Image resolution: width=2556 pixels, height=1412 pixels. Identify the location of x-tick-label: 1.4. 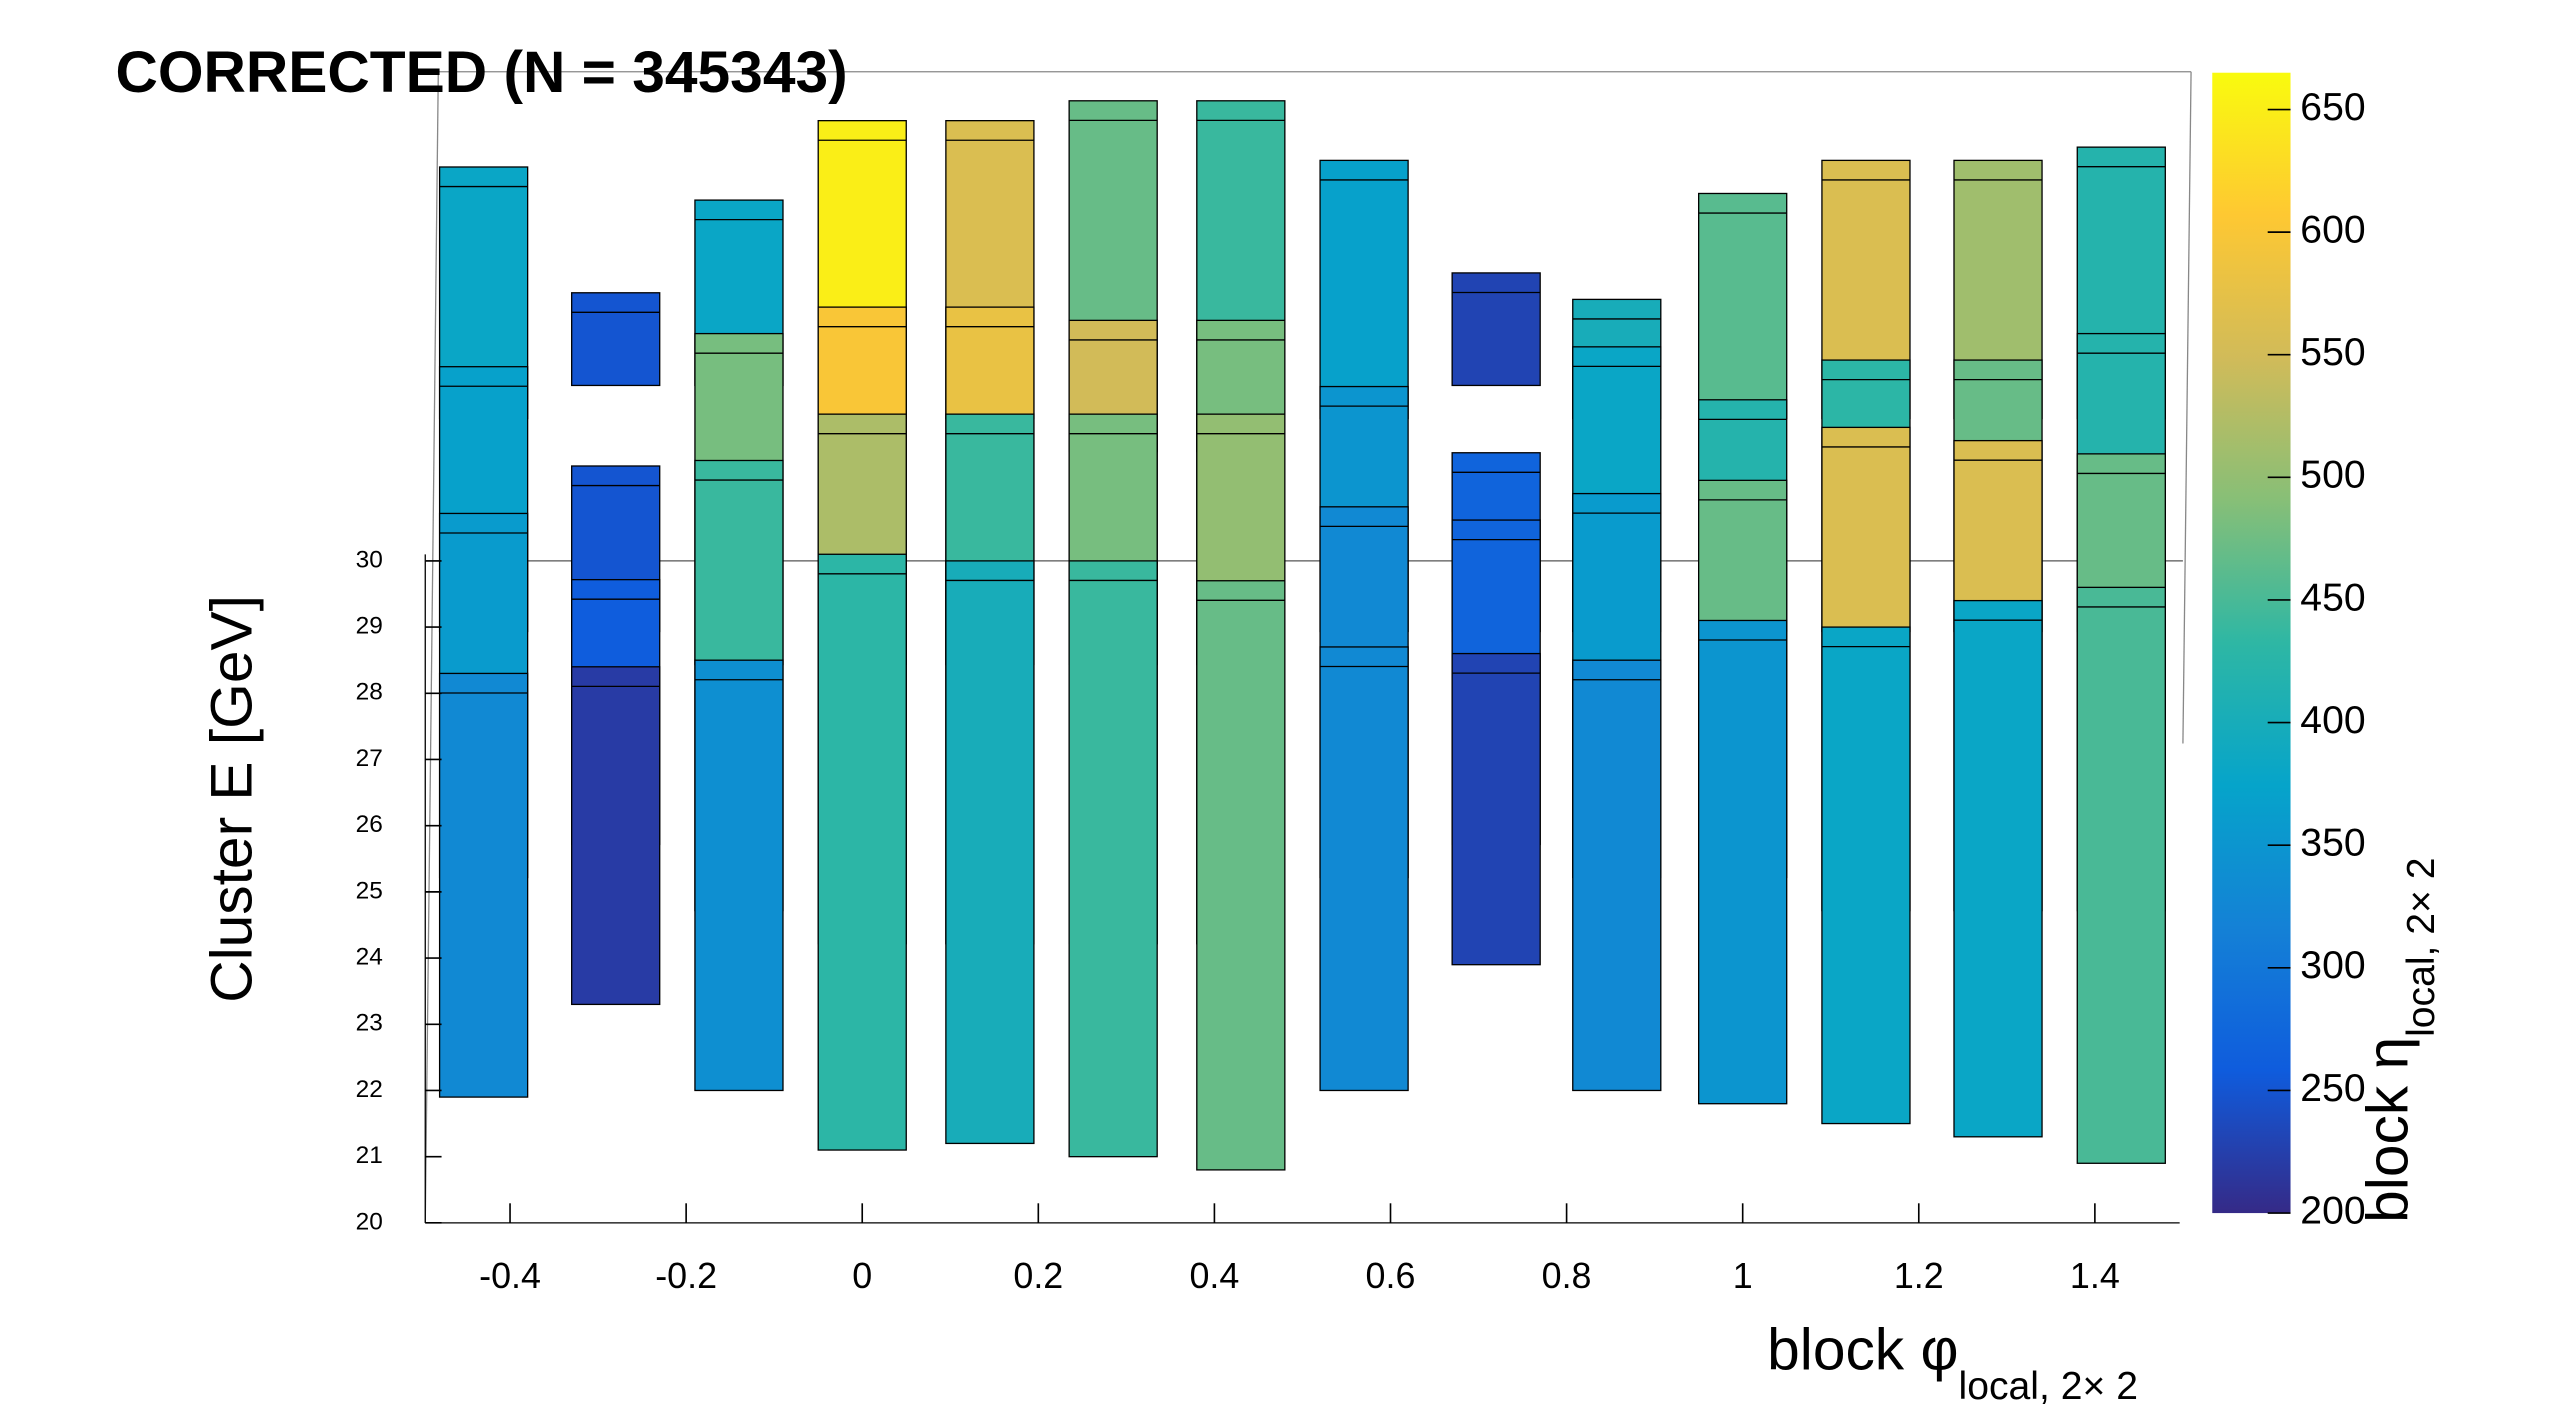
(2095, 1276).